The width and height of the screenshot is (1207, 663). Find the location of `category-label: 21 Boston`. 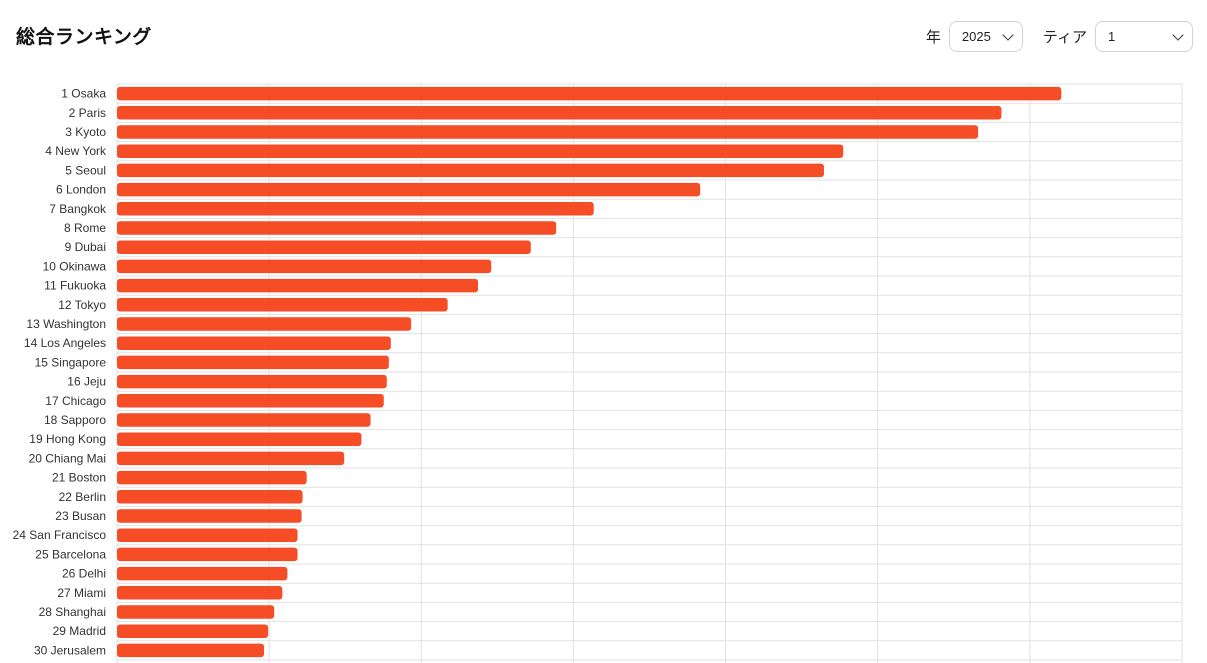

category-label: 21 Boston is located at coordinates (79, 478).